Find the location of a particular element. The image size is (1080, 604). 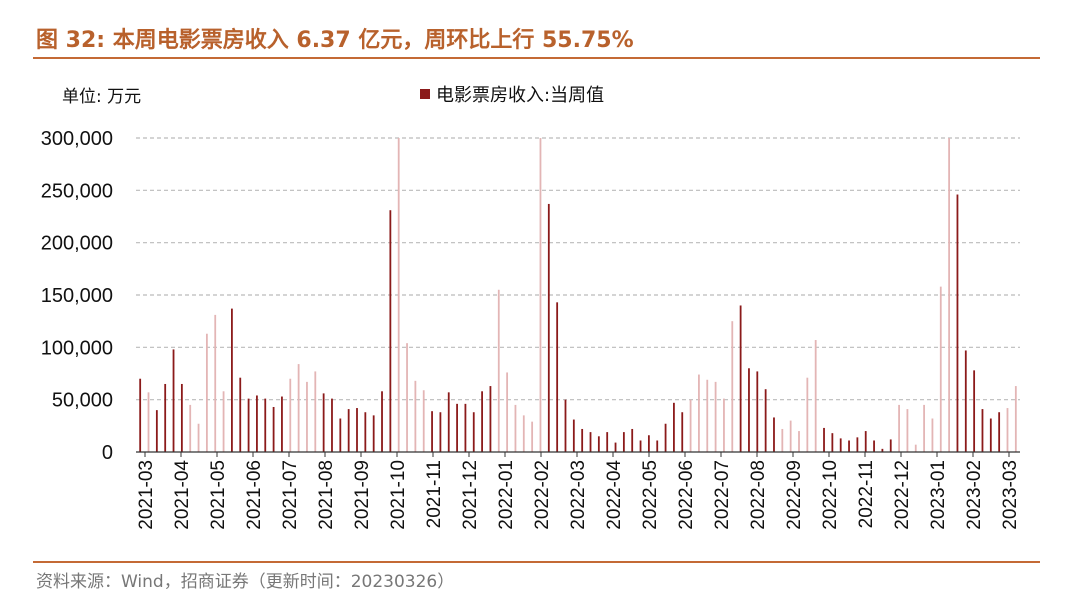

x-tick-label: 2022-08 is located at coordinates (758, 495).